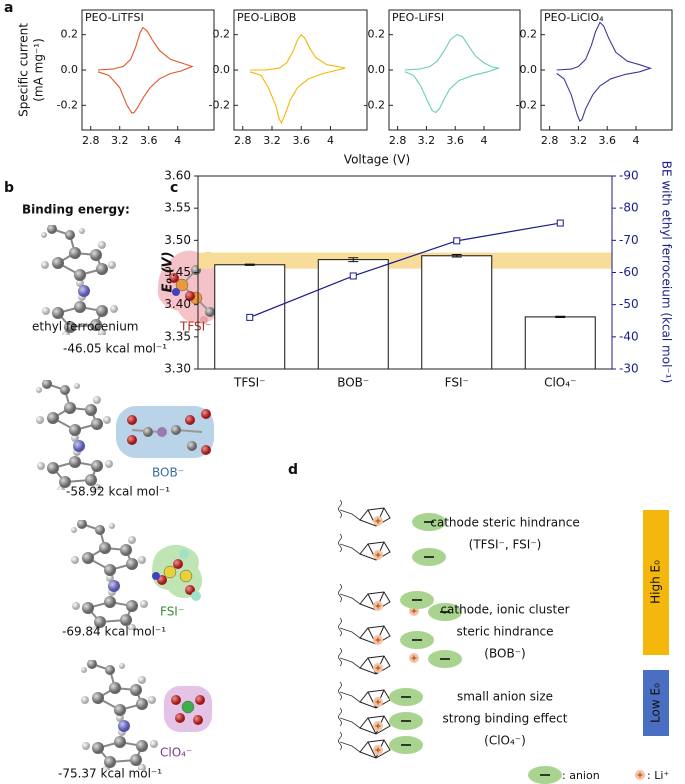 The width and height of the screenshot is (685, 784). I want to click on panel-label: a, so click(8, 8).